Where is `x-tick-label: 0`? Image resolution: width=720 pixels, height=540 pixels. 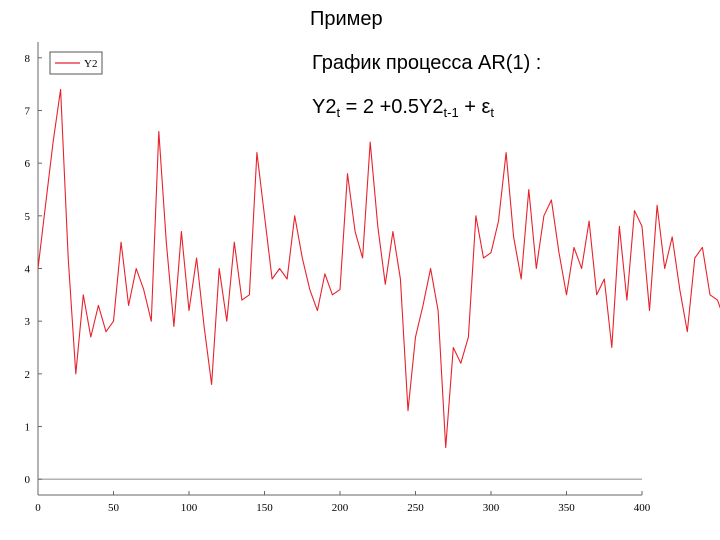 x-tick-label: 0 is located at coordinates (38, 508).